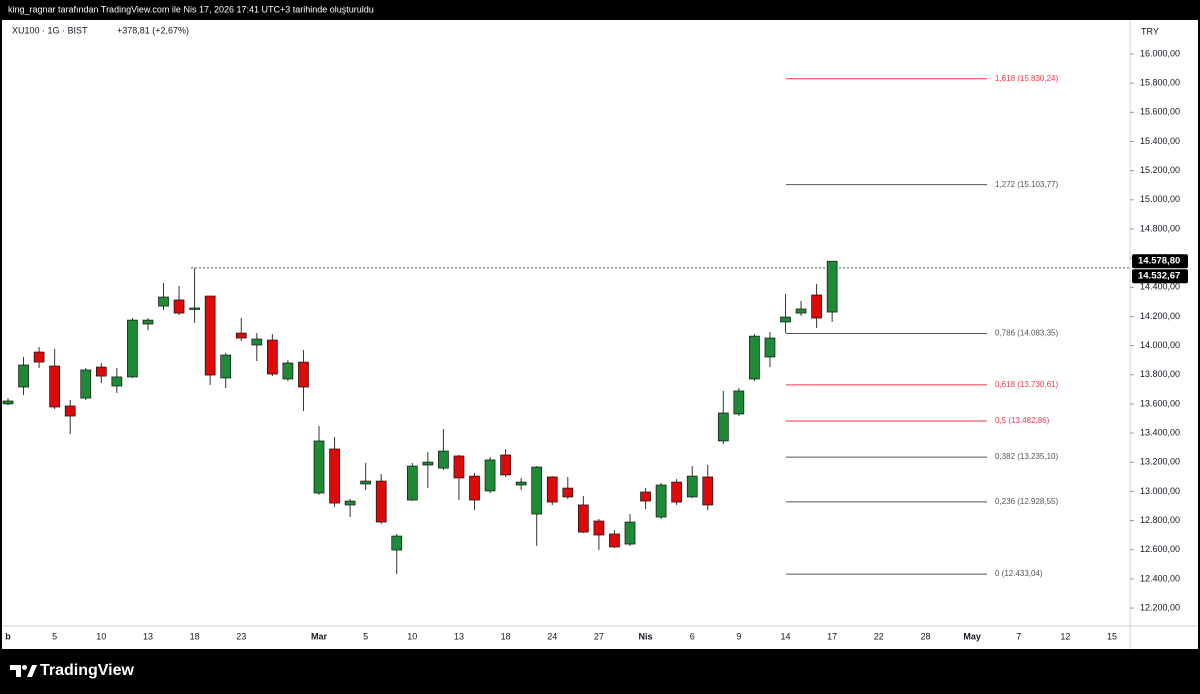 The height and width of the screenshot is (694, 1200). I want to click on fib-label: 0,382 (13.235,10), so click(1026, 456).